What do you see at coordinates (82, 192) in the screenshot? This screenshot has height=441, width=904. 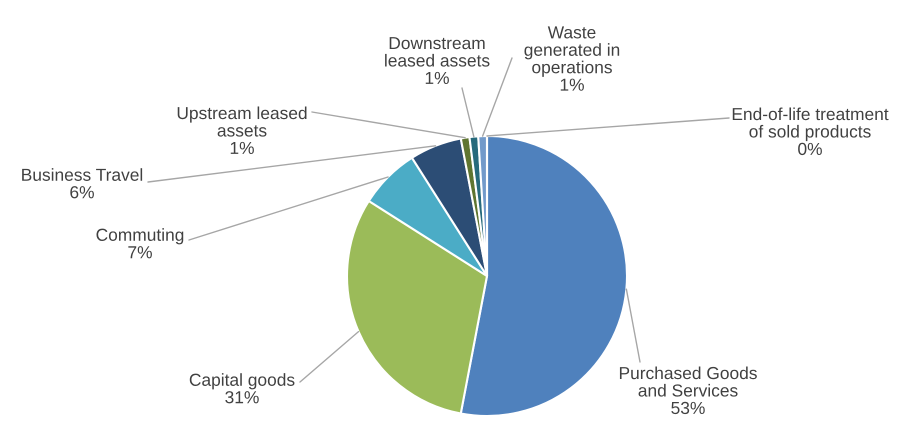 I see `data-label: 6%` at bounding box center [82, 192].